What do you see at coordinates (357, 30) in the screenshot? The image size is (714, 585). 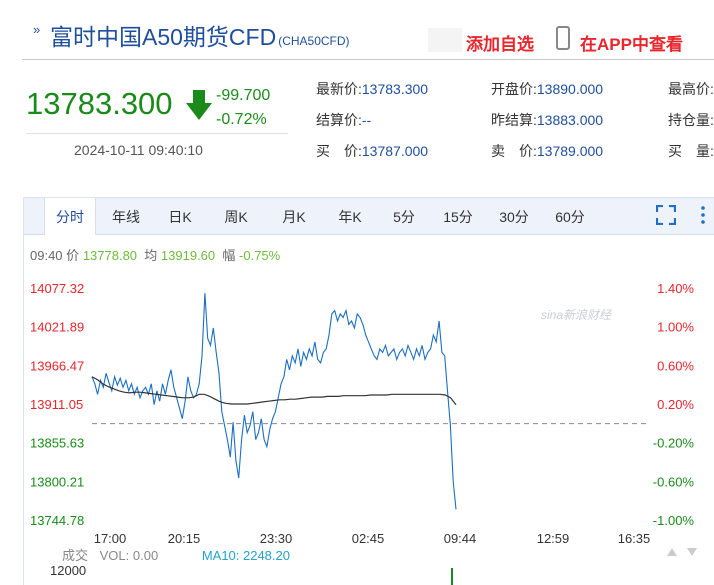 I see `page-header: » 富时中国A50期货CFD (CHA50CFD) 添加自选 在APP中查看` at bounding box center [357, 30].